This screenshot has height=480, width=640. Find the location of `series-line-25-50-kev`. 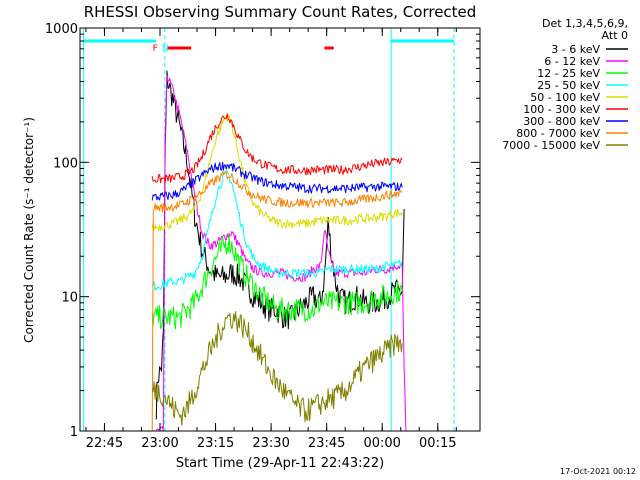

series-line-25-50-kev is located at coordinates (277, 230).